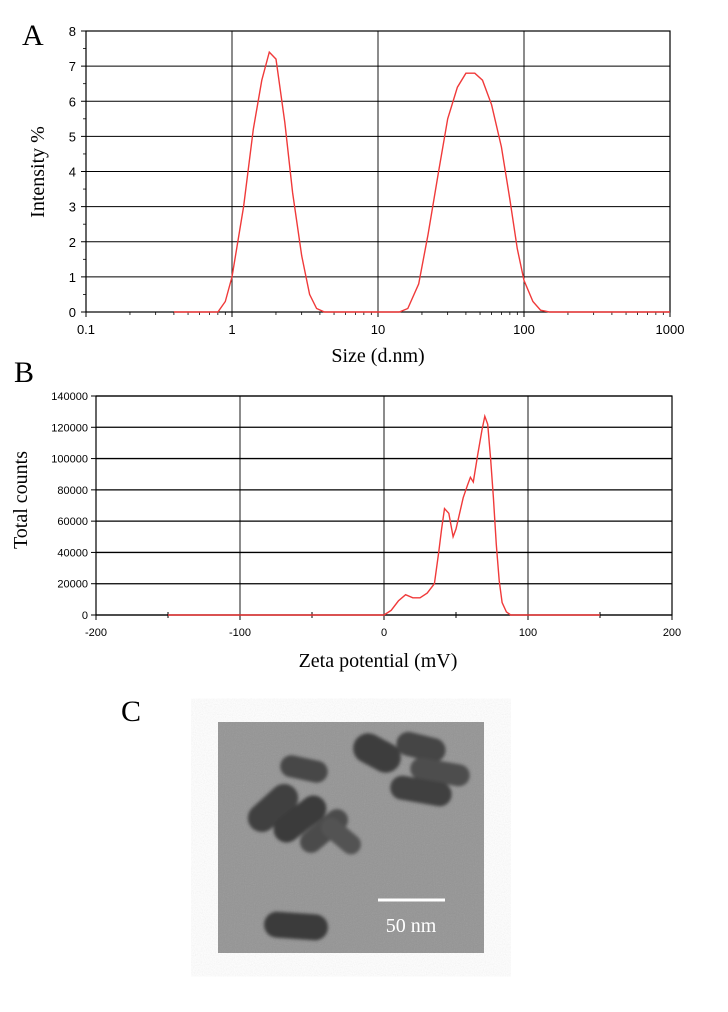 The width and height of the screenshot is (728, 1012). What do you see at coordinates (377, 356) in the screenshot?
I see `chart-a-x-axis-title: Size (d.nm)` at bounding box center [377, 356].